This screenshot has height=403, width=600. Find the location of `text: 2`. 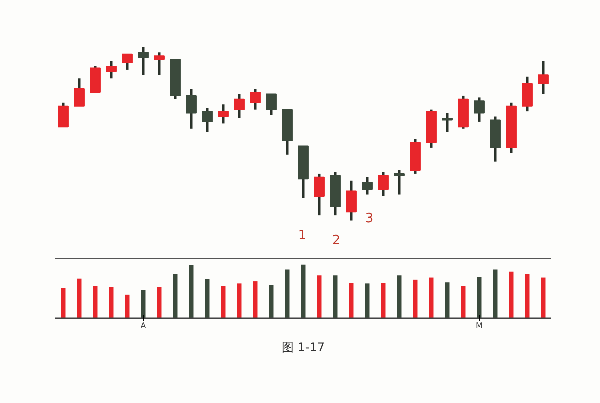

text: 2 is located at coordinates (336, 241).